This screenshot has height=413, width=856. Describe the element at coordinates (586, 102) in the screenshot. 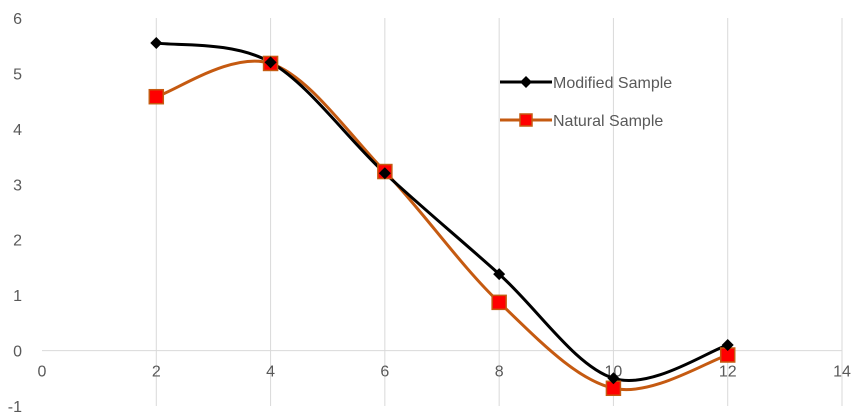

I see `legend: Modified Sample Natural Sample` at that location.